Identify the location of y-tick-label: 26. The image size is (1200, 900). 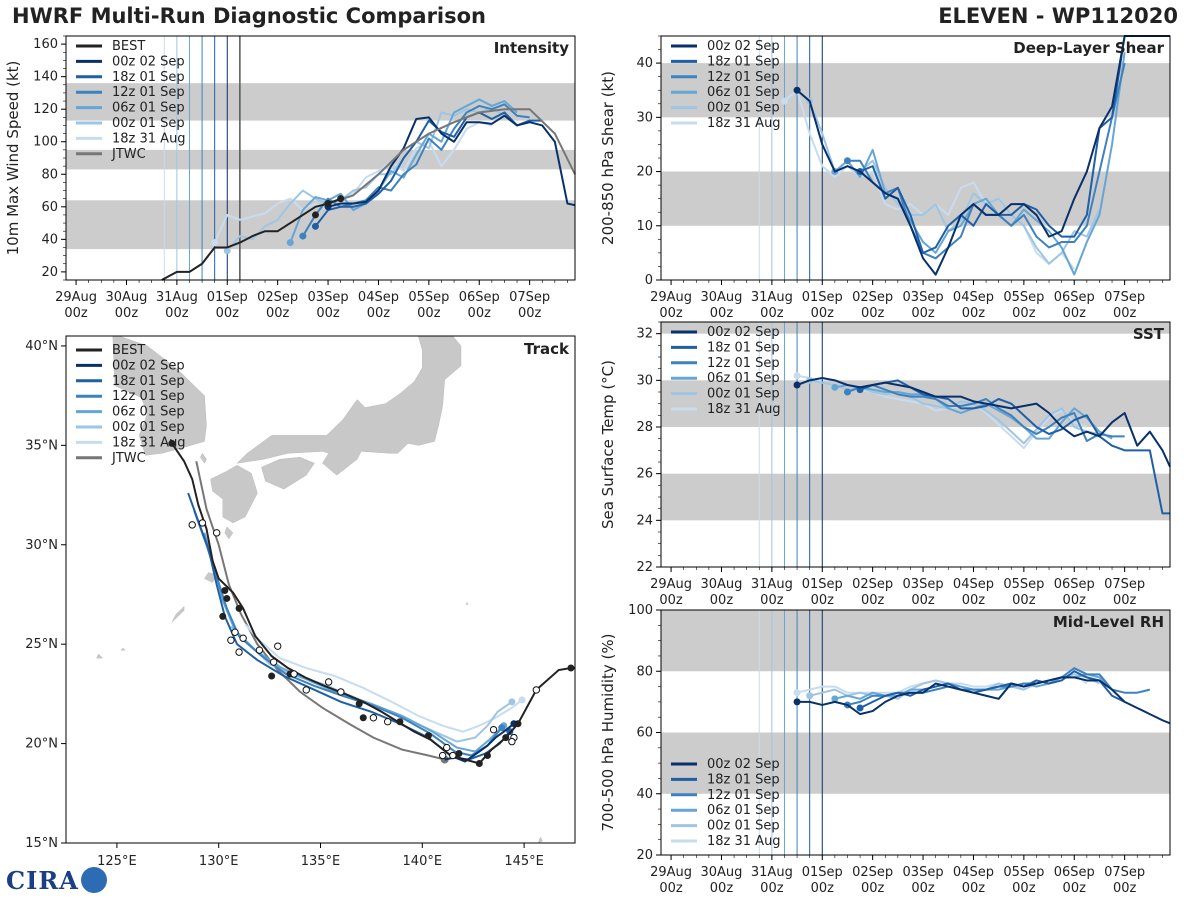
(644, 474).